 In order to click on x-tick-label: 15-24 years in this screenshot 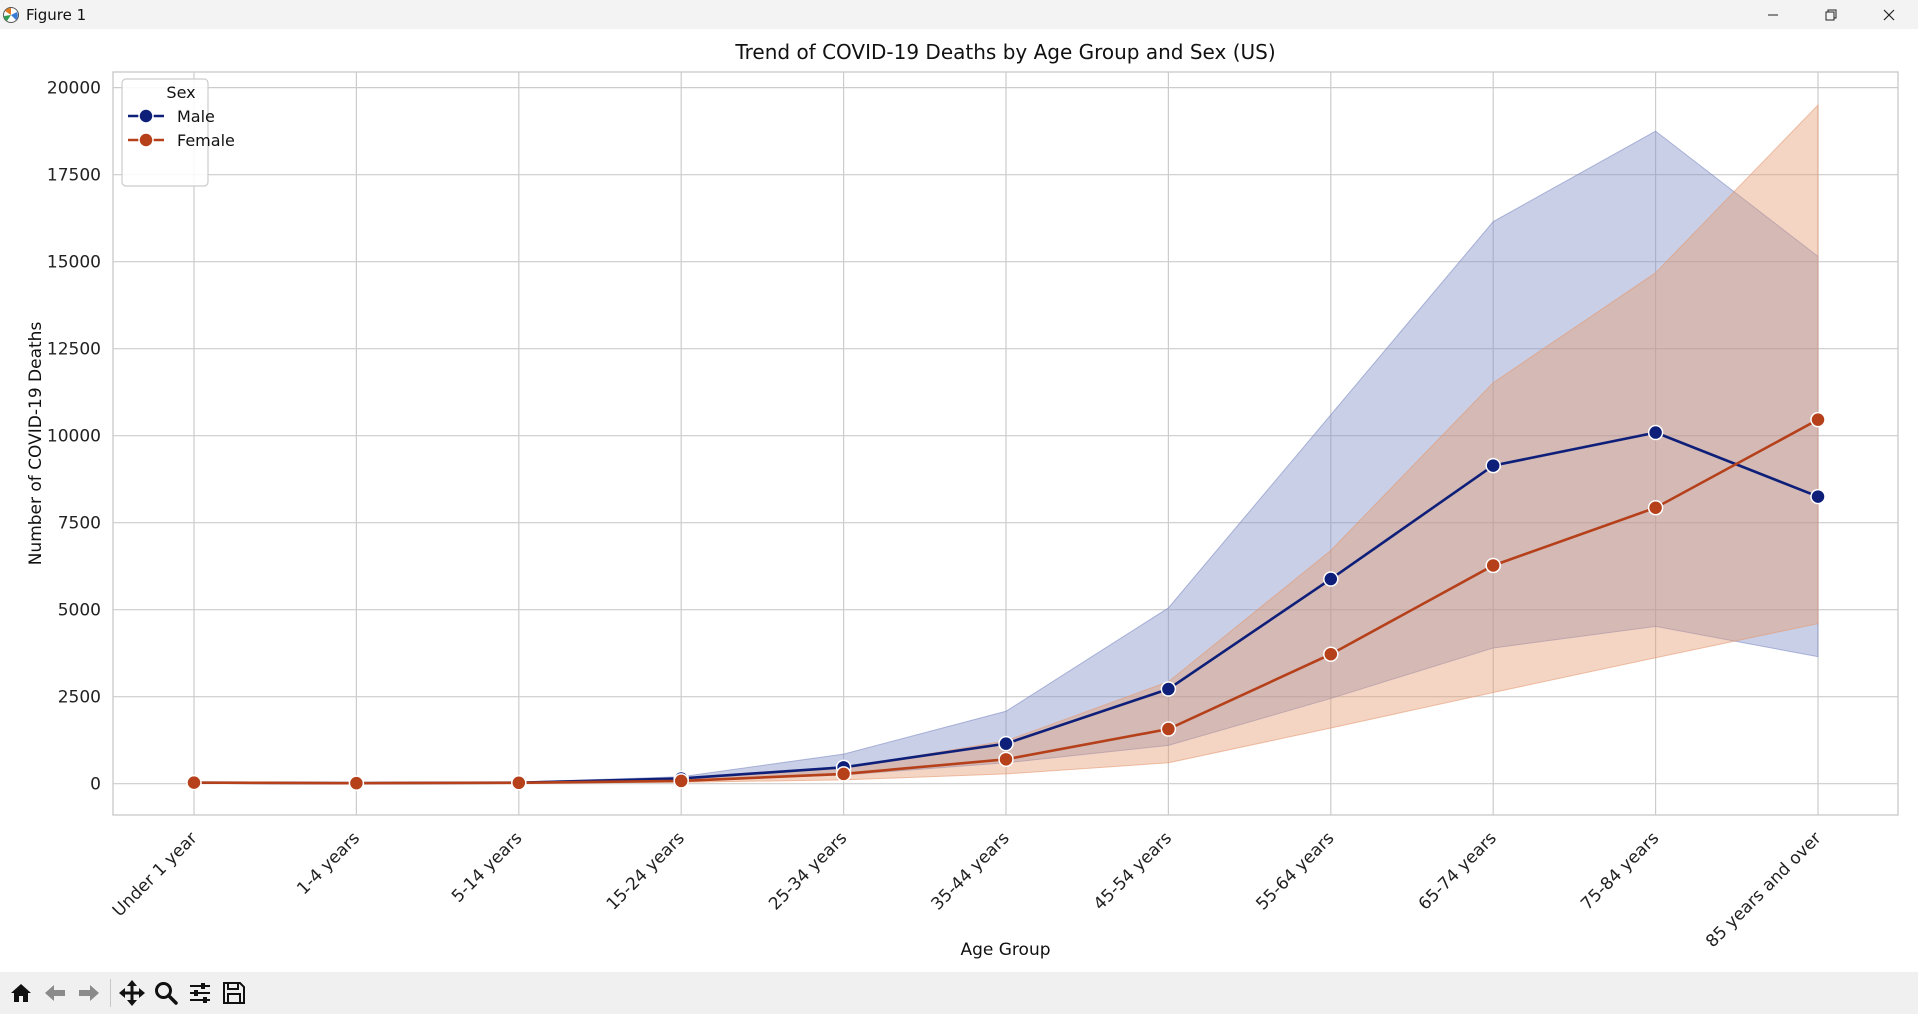, I will do `click(646, 871)`.